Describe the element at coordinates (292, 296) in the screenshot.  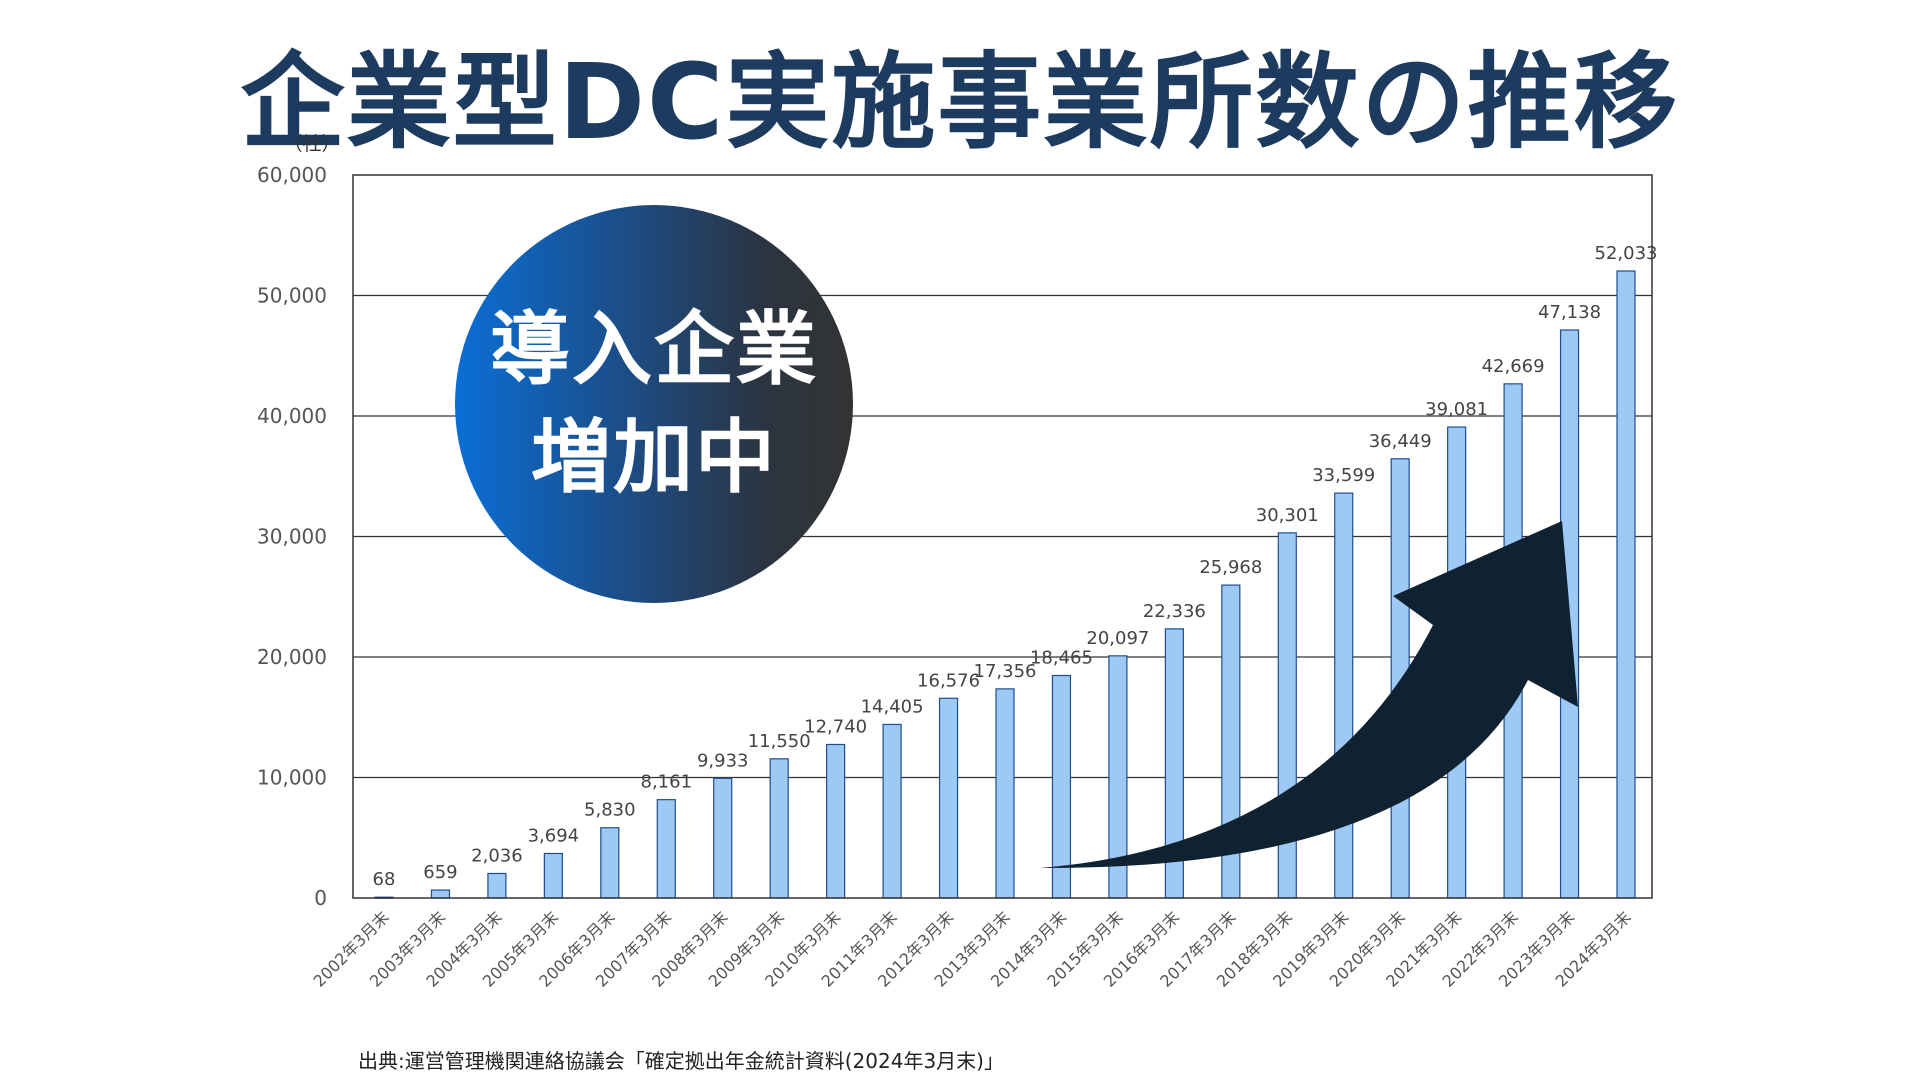
I see `y-tick-label: 50,000` at that location.